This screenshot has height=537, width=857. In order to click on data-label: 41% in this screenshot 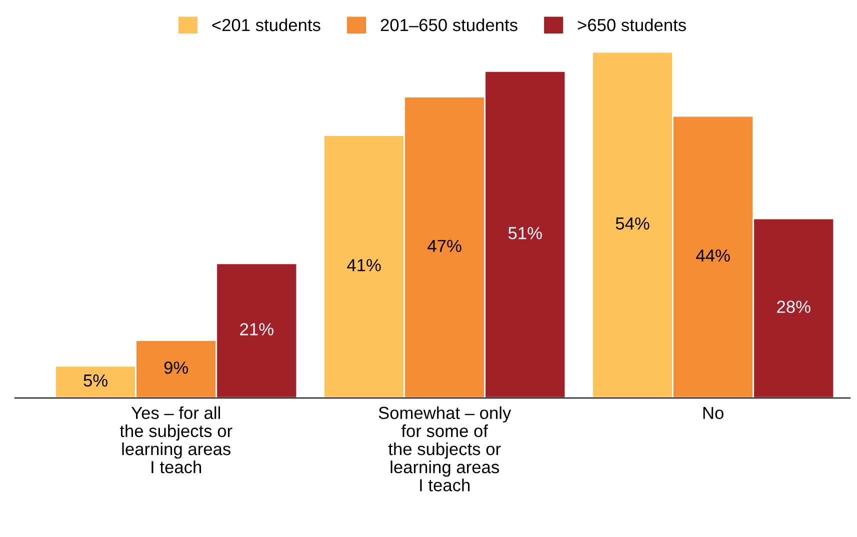, I will do `click(364, 265)`.